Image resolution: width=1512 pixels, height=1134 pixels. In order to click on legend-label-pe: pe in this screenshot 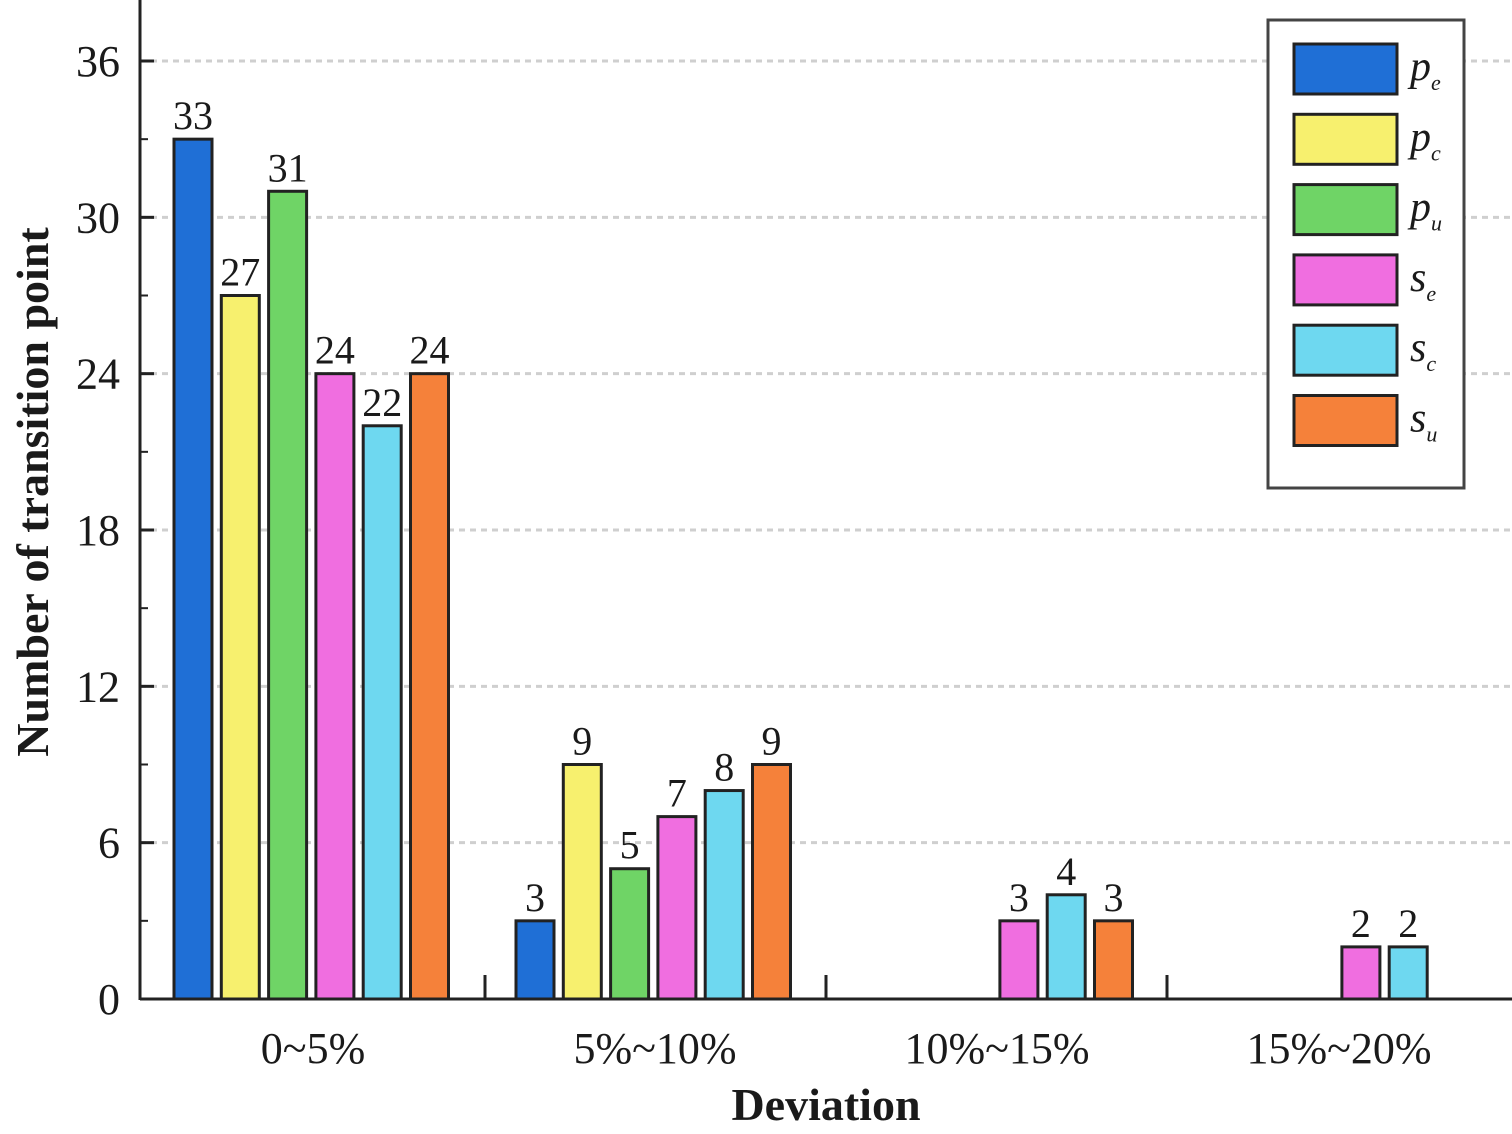, I will do `click(1424, 69)`.